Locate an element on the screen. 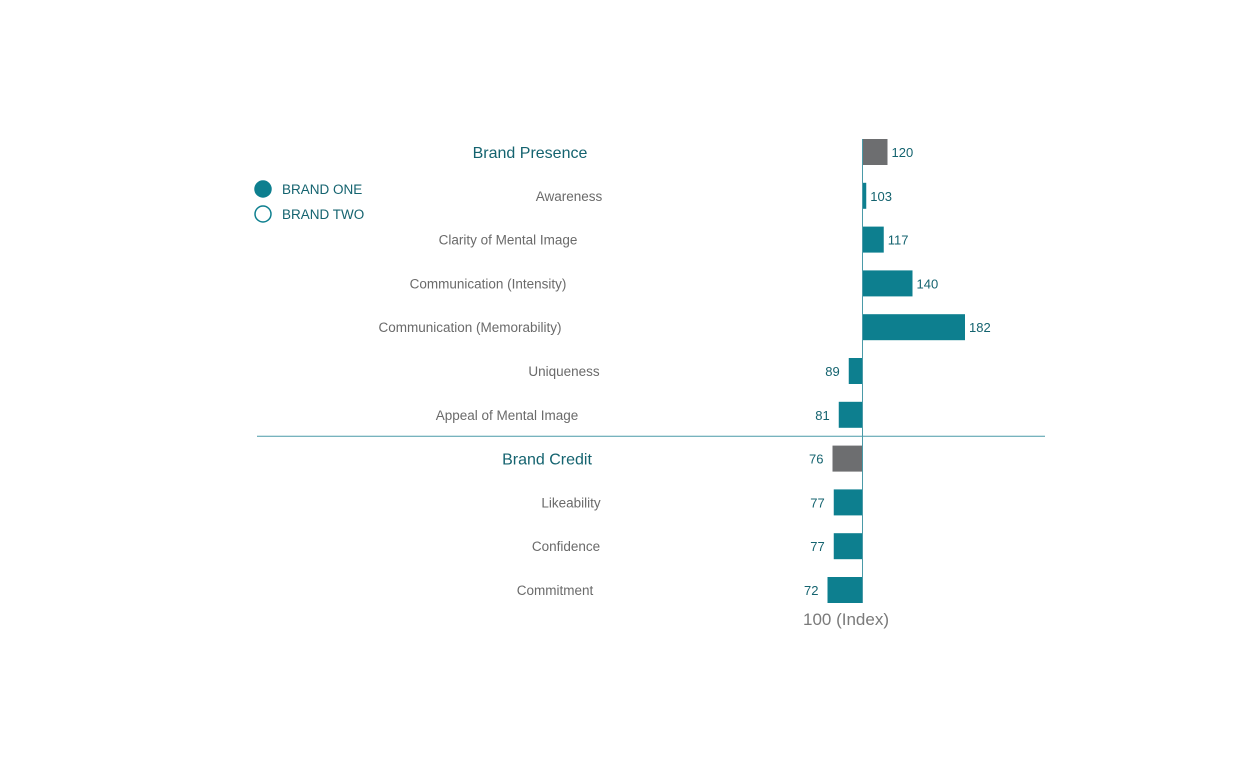 The image size is (1250, 758). value-label: 182 is located at coordinates (980, 327).